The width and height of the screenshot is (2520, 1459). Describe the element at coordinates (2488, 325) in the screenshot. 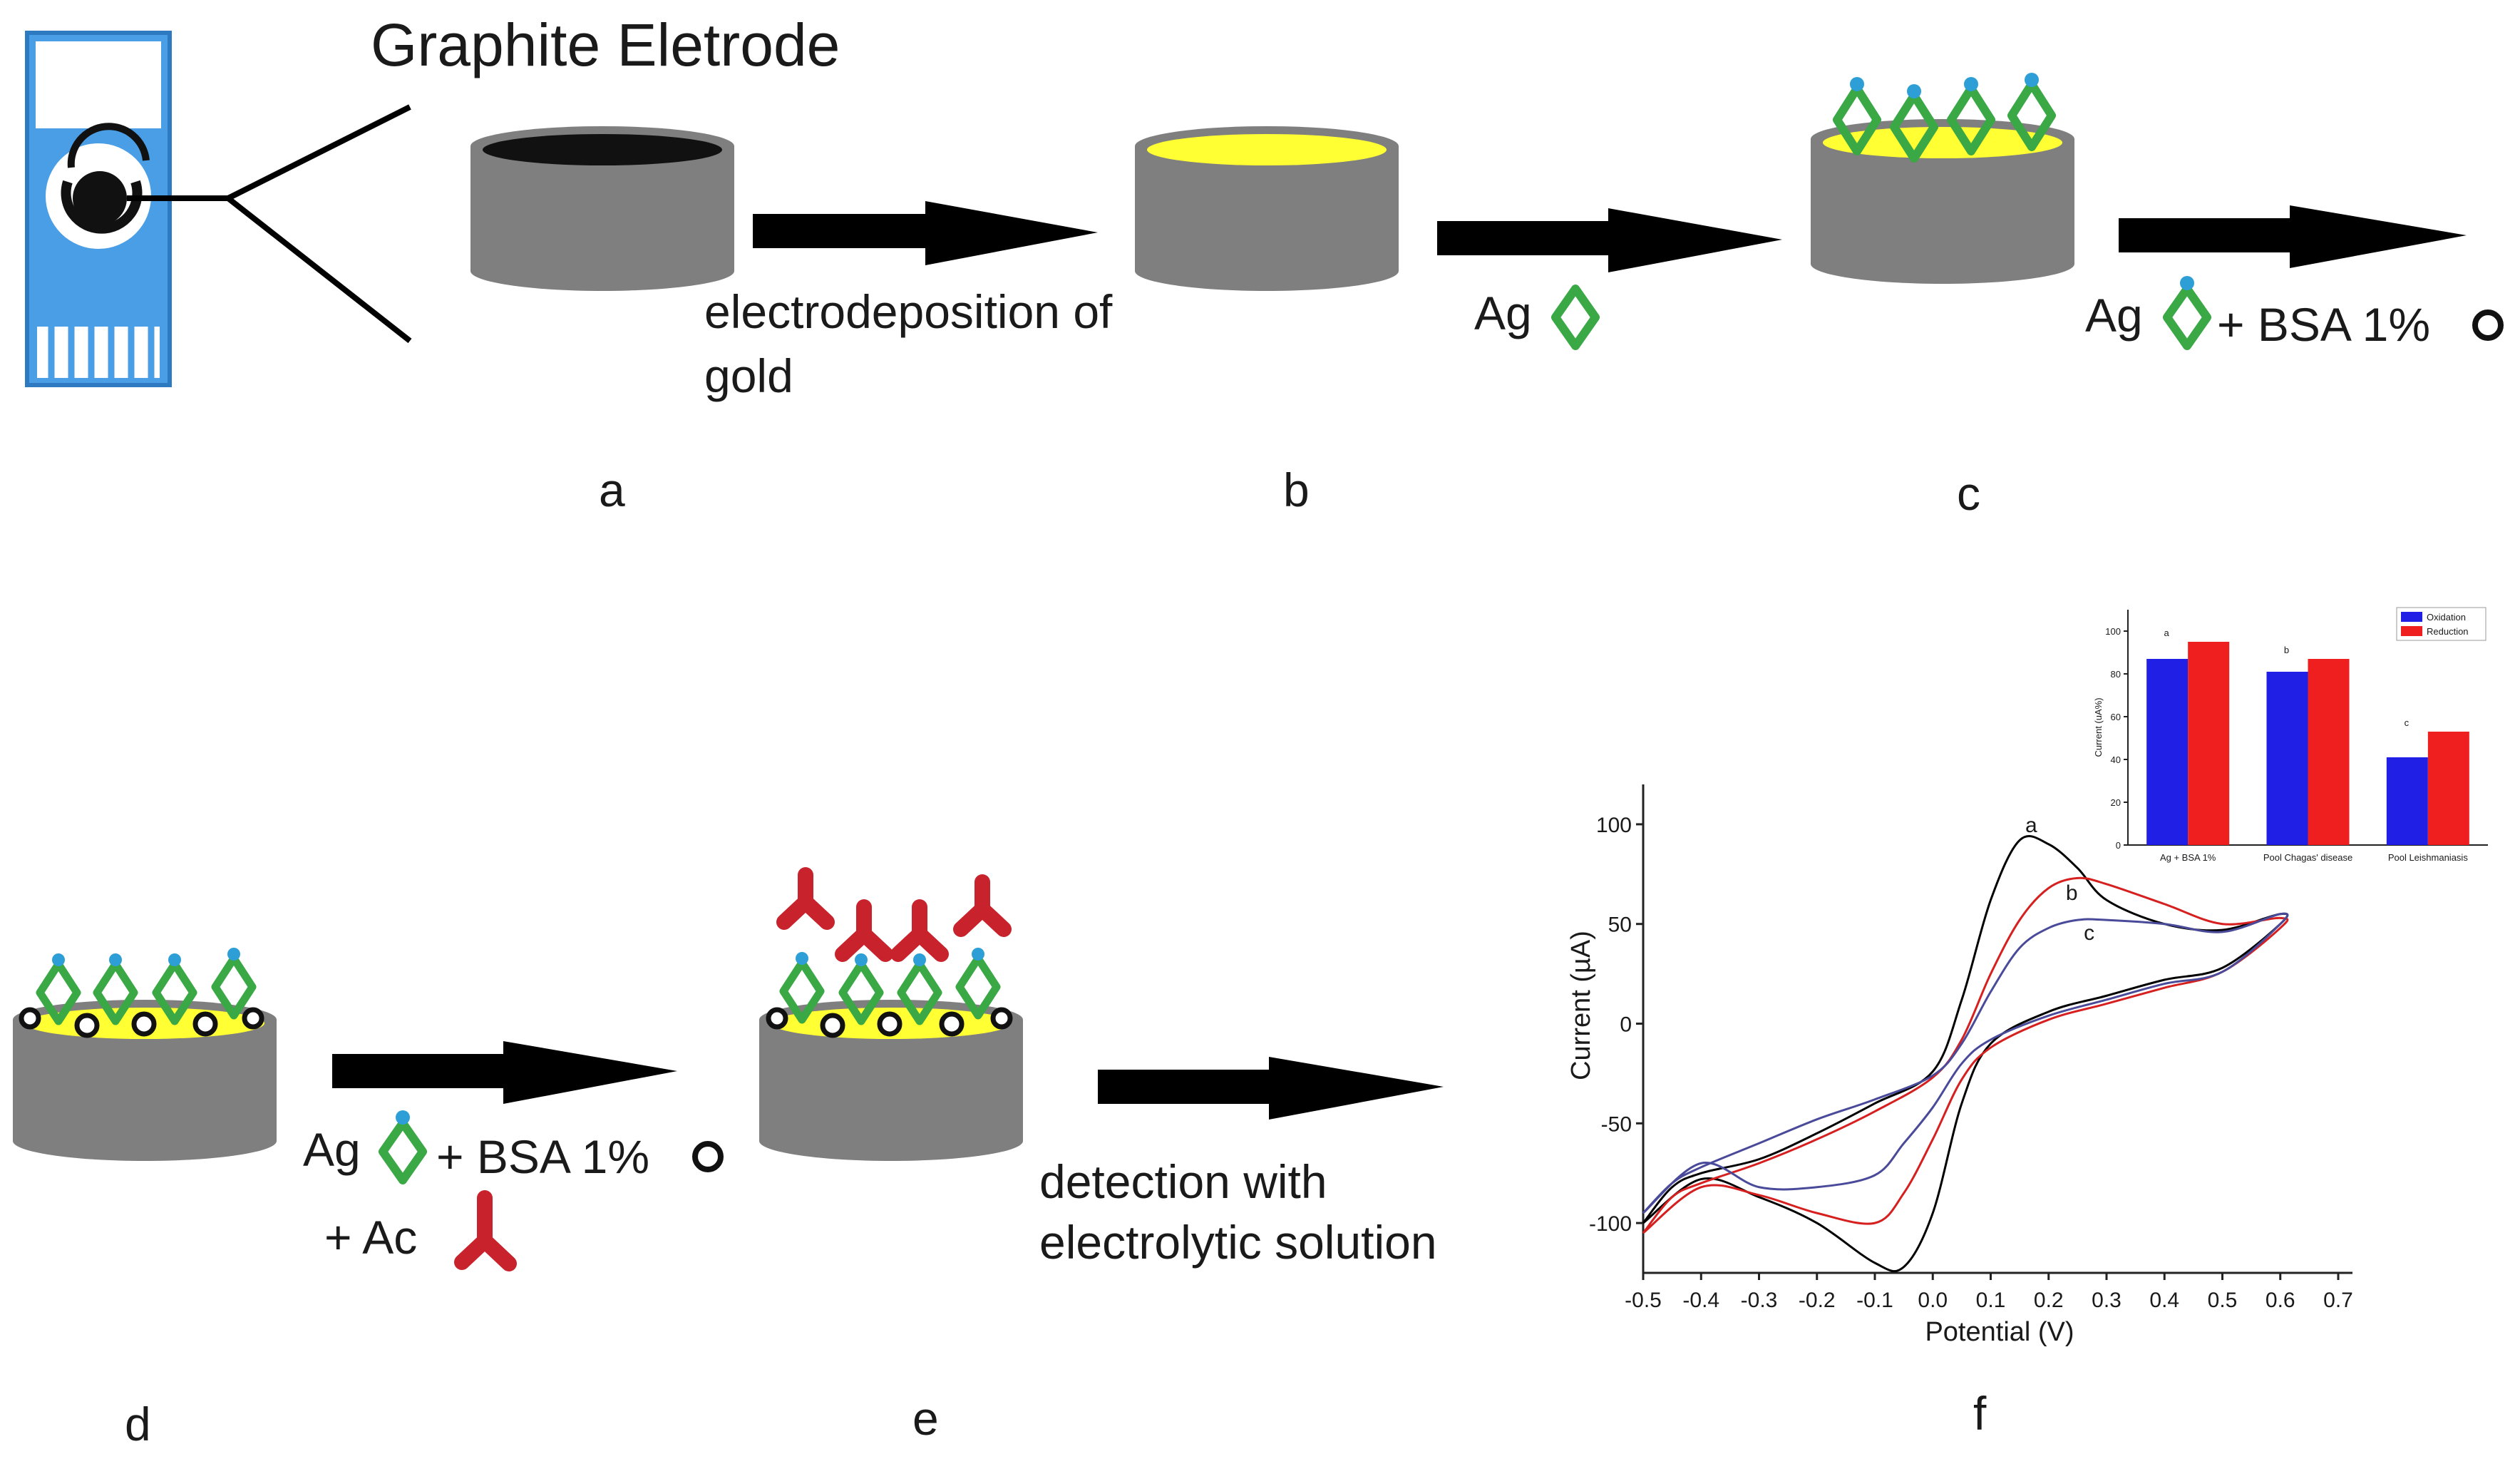

I see `bsa-symbol-icon` at that location.